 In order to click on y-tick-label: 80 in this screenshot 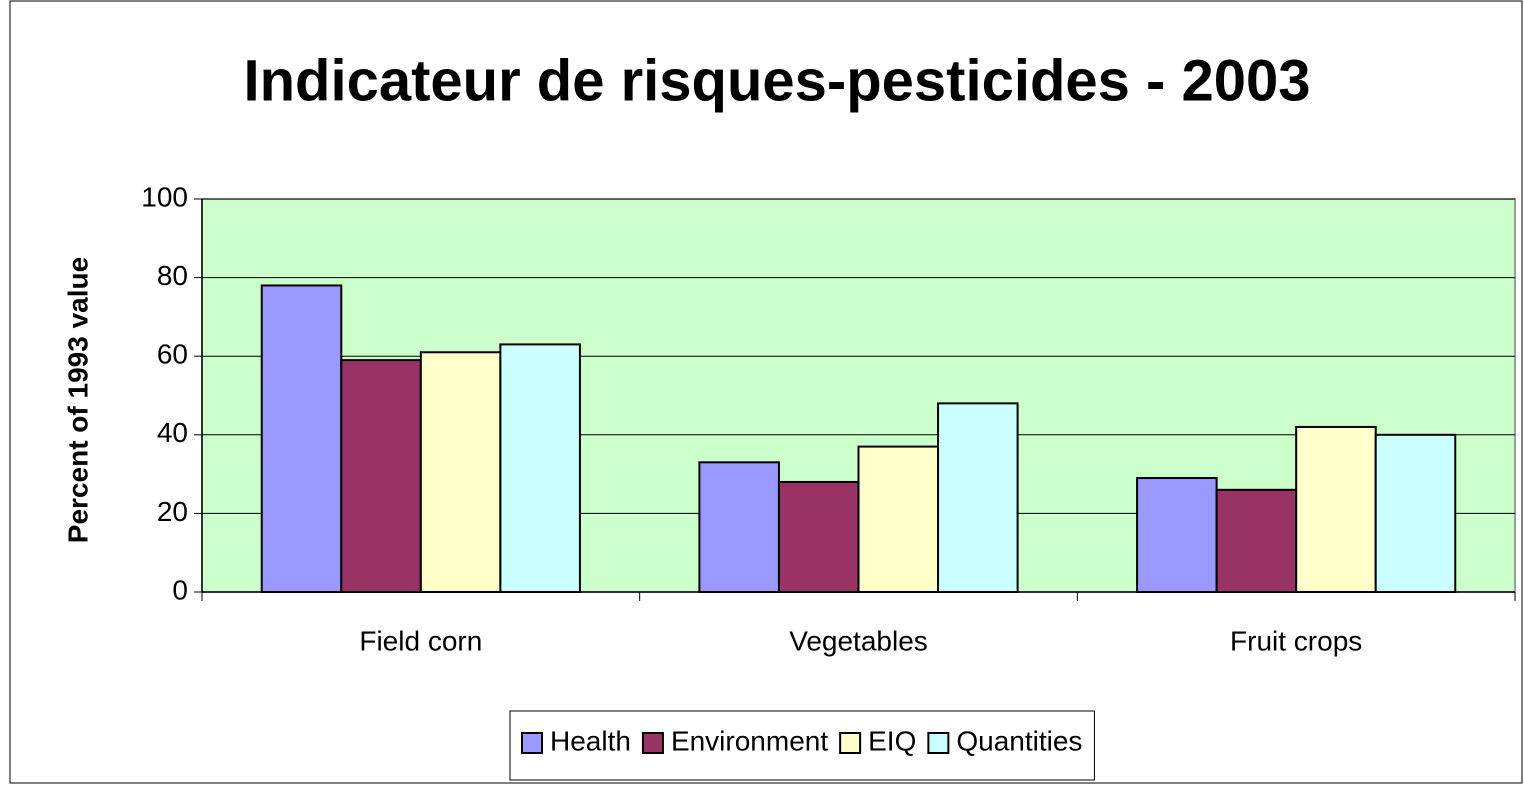, I will do `click(172, 275)`.